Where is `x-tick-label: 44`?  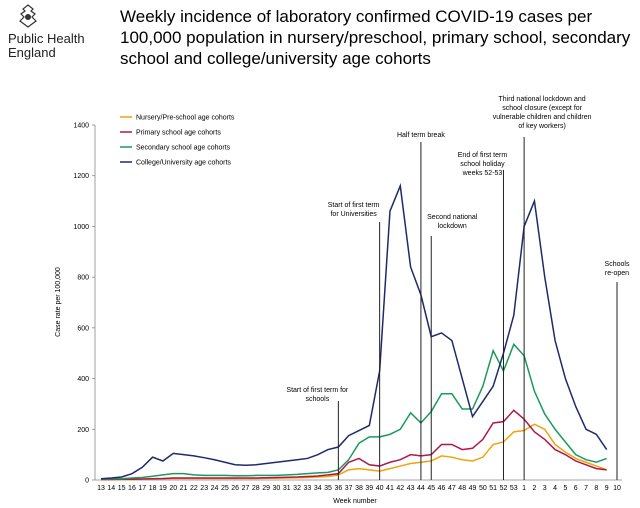
x-tick-label: 44 is located at coordinates (421, 488).